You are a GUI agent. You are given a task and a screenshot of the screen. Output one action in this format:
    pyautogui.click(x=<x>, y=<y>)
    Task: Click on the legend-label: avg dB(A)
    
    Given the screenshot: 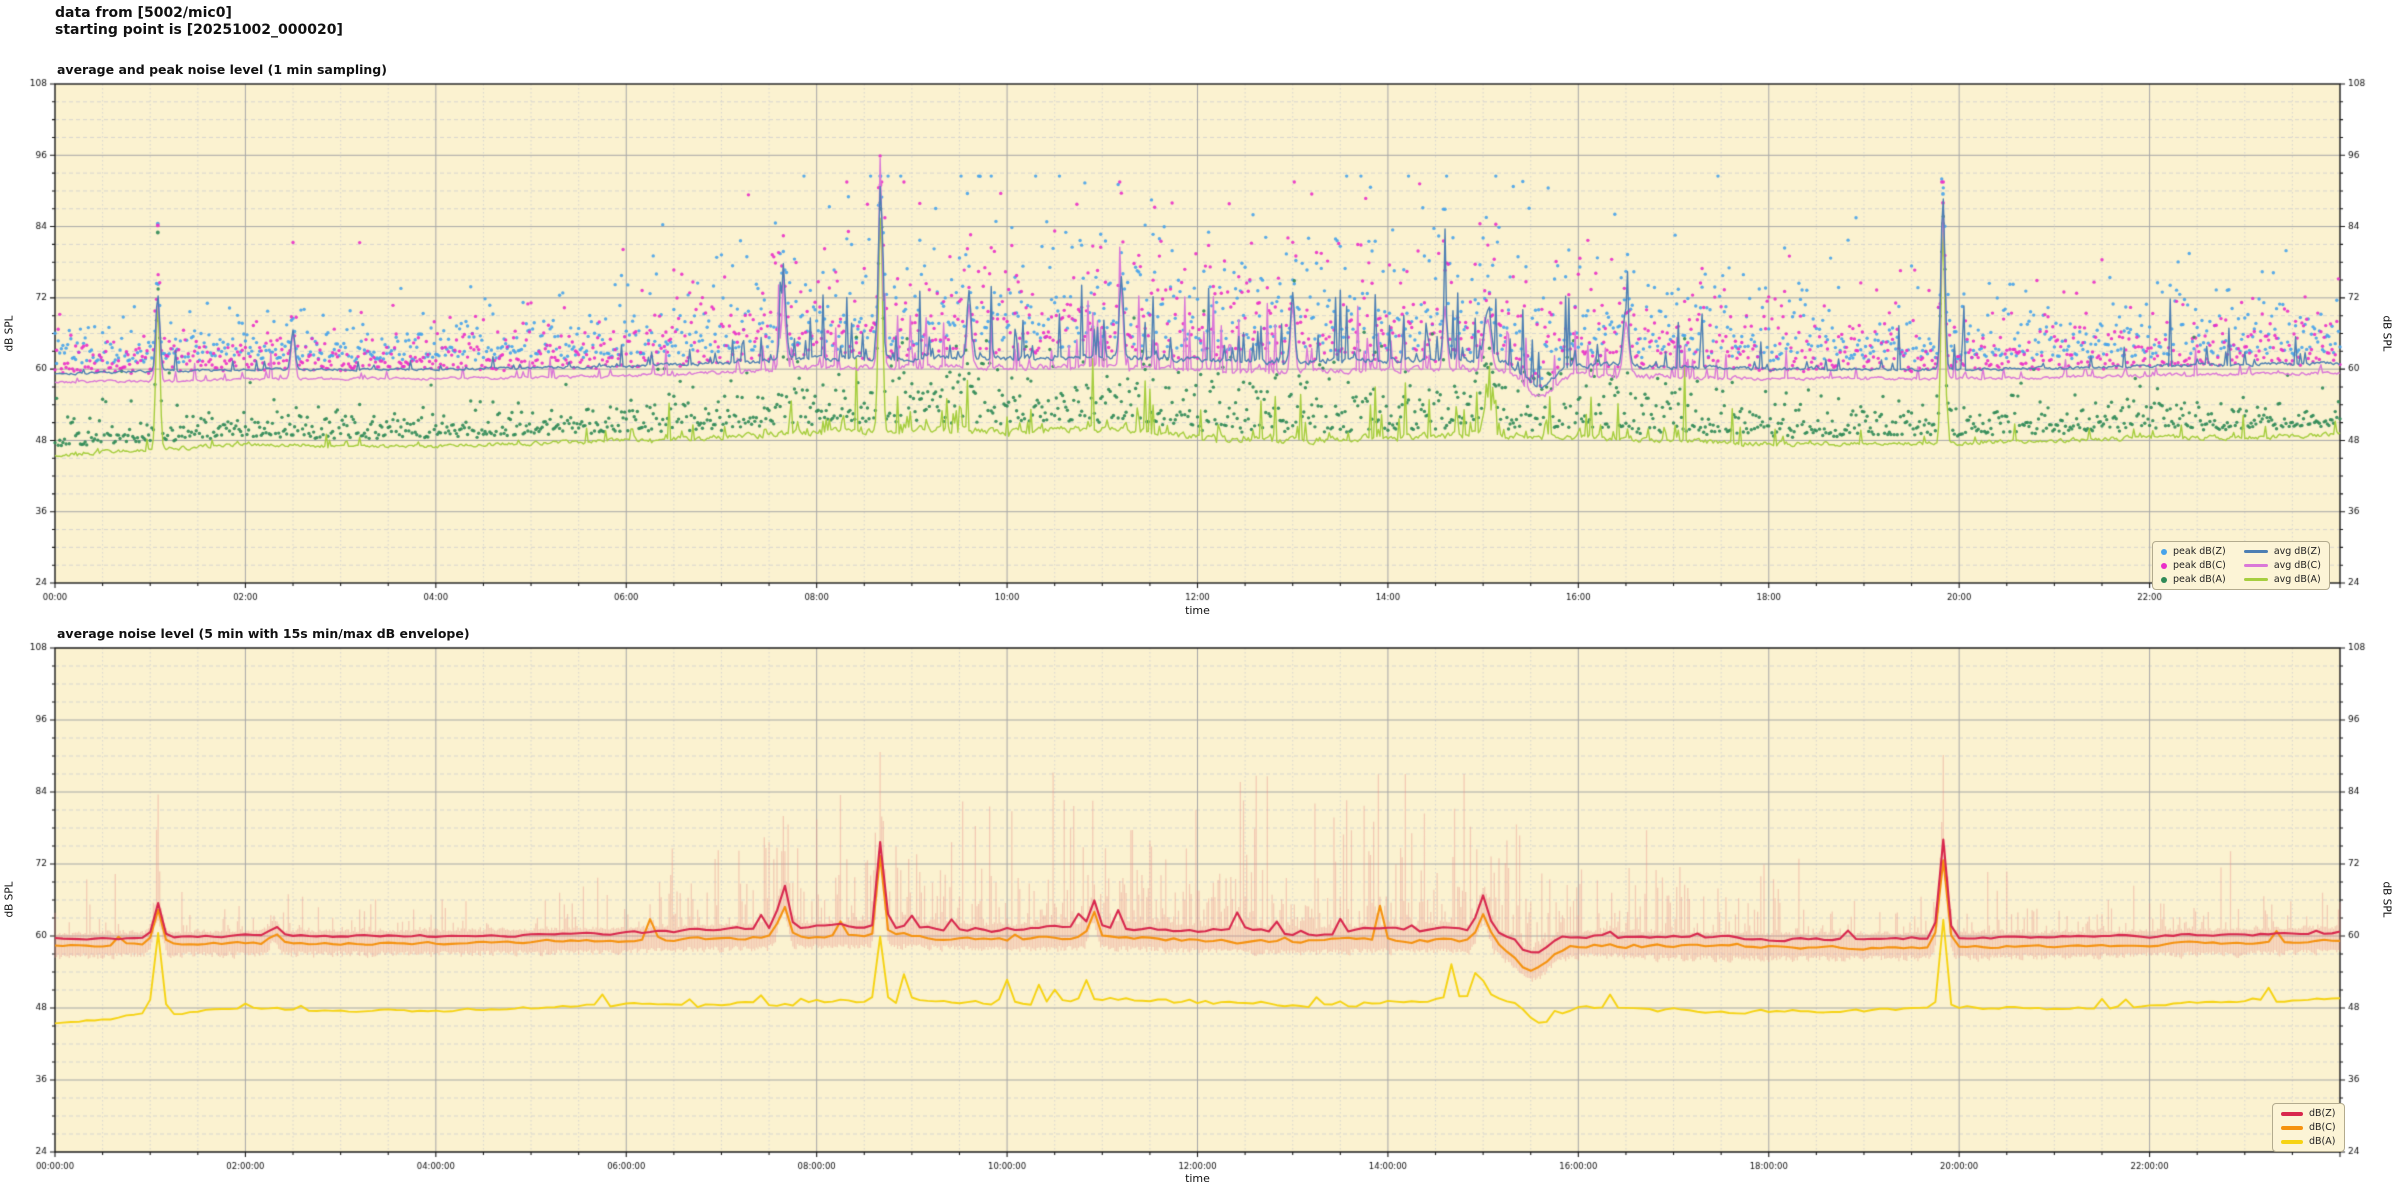 What is the action you would take?
    pyautogui.click(x=2297, y=579)
    